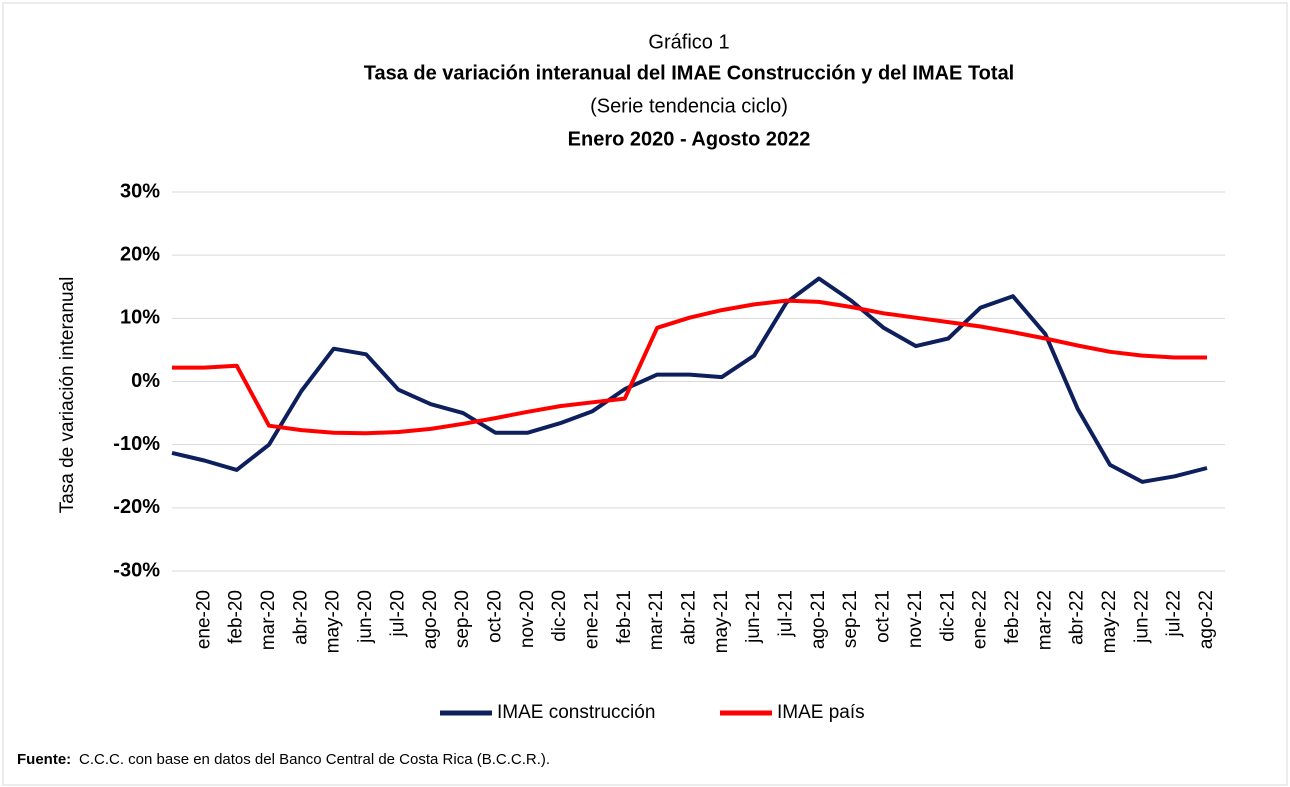 This screenshot has width=1290, height=787. What do you see at coordinates (721, 621) in the screenshot?
I see `x-tick-label: may-21` at bounding box center [721, 621].